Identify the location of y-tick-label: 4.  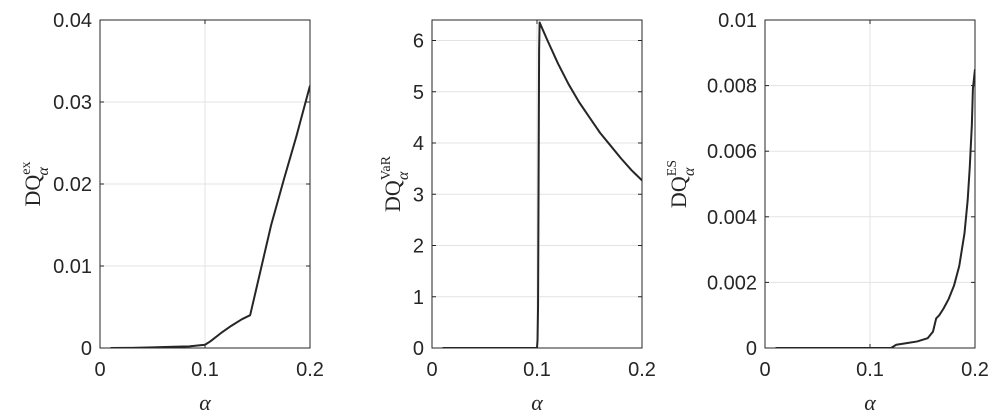
(418, 144).